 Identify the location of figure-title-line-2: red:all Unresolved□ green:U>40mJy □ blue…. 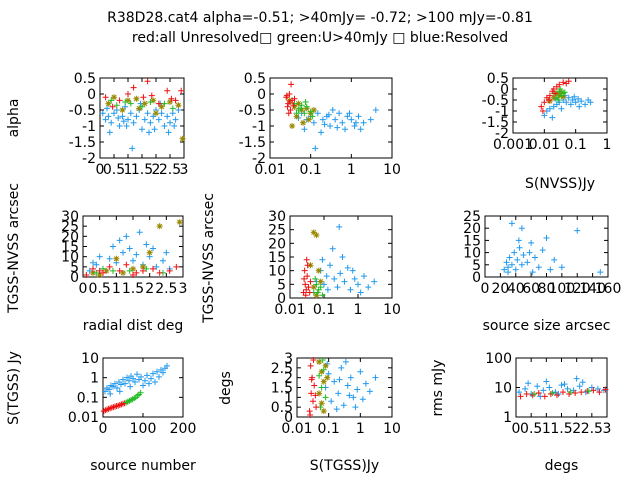
(320, 38).